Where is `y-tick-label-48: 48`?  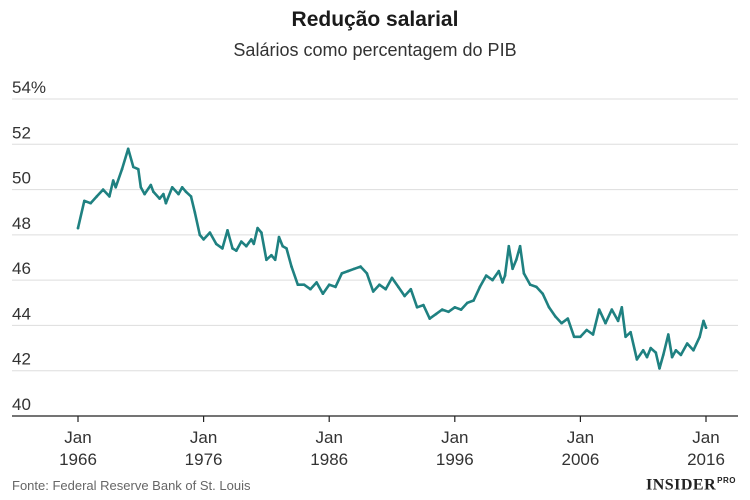
y-tick-label-48: 48 is located at coordinates (21, 223).